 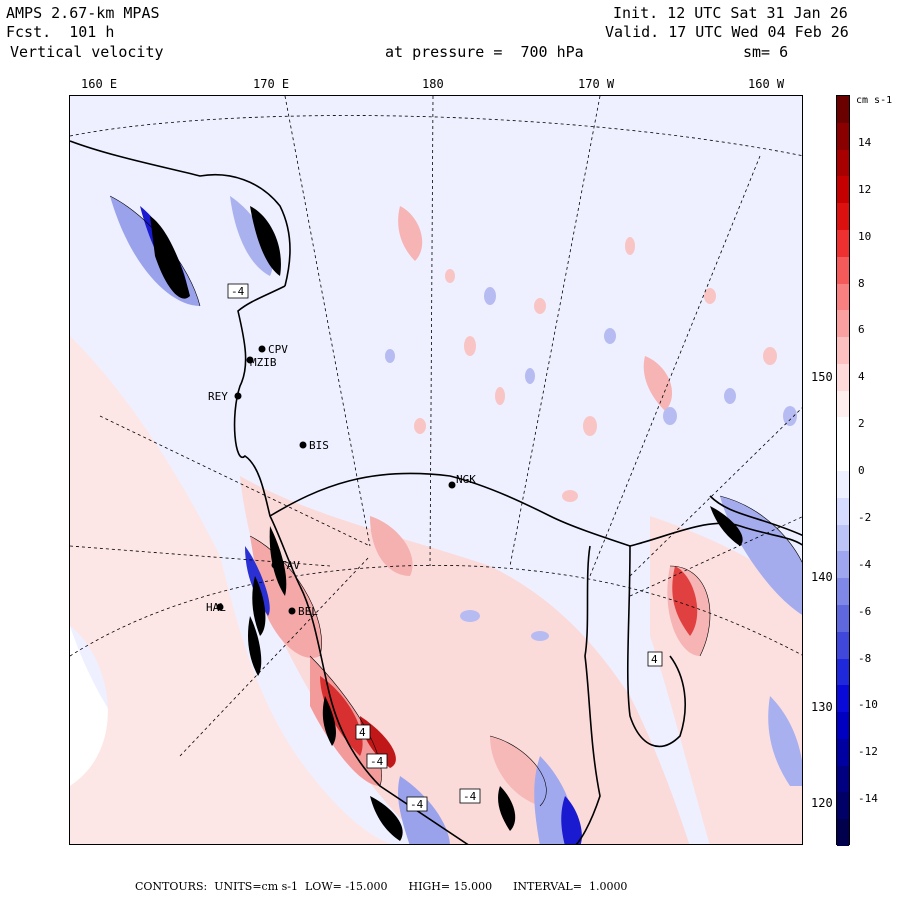 I want to click on station-label-mzib: MZIB, so click(x=263, y=362).